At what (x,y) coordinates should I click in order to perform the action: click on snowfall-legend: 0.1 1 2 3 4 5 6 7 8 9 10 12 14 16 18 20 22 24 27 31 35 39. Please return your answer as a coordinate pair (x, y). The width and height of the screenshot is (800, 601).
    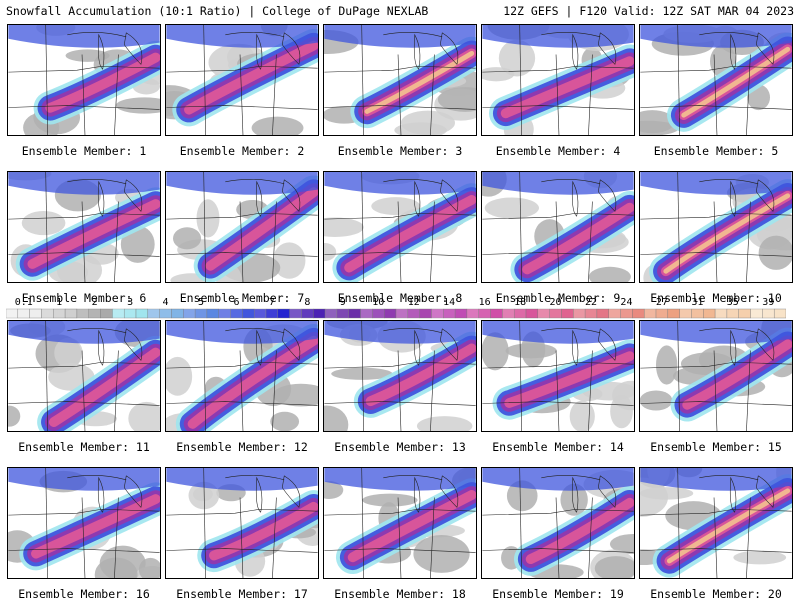
    Looking at the image, I should click on (396, 308).